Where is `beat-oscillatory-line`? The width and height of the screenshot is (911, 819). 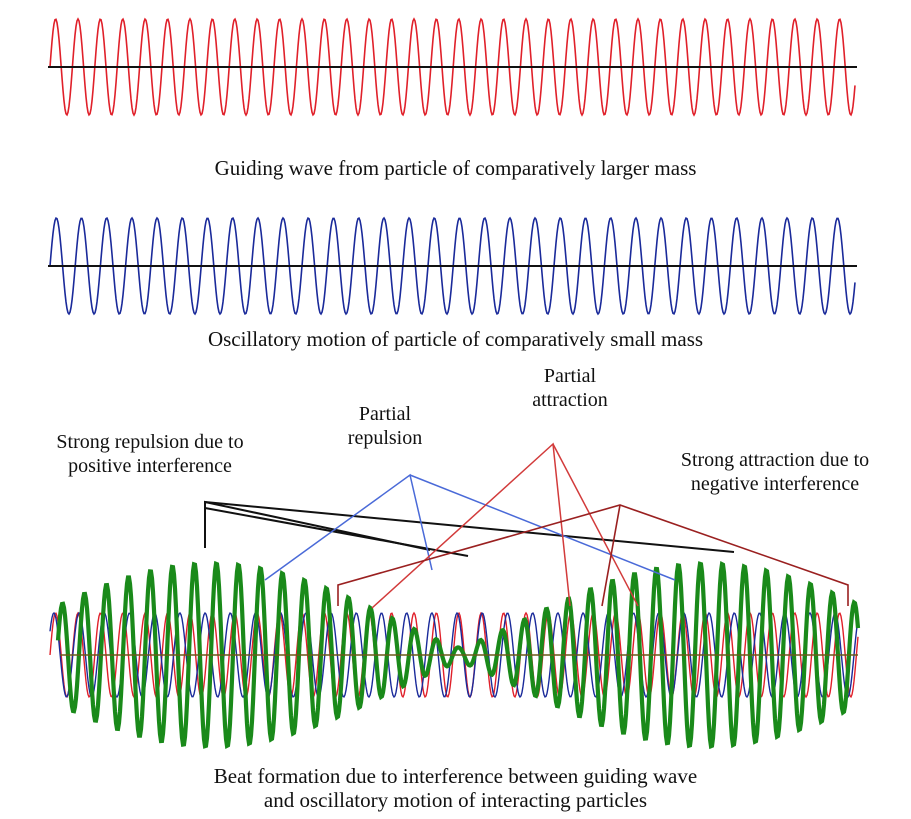
beat-oscillatory-line is located at coordinates (454, 655).